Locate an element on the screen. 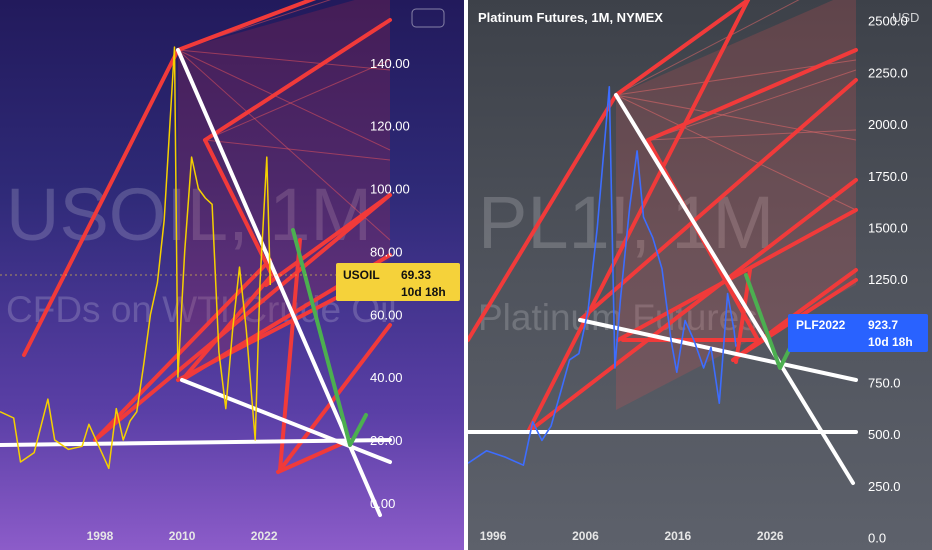 The height and width of the screenshot is (550, 932). usoil-label-countdown: 10d 18h is located at coordinates (423, 292).